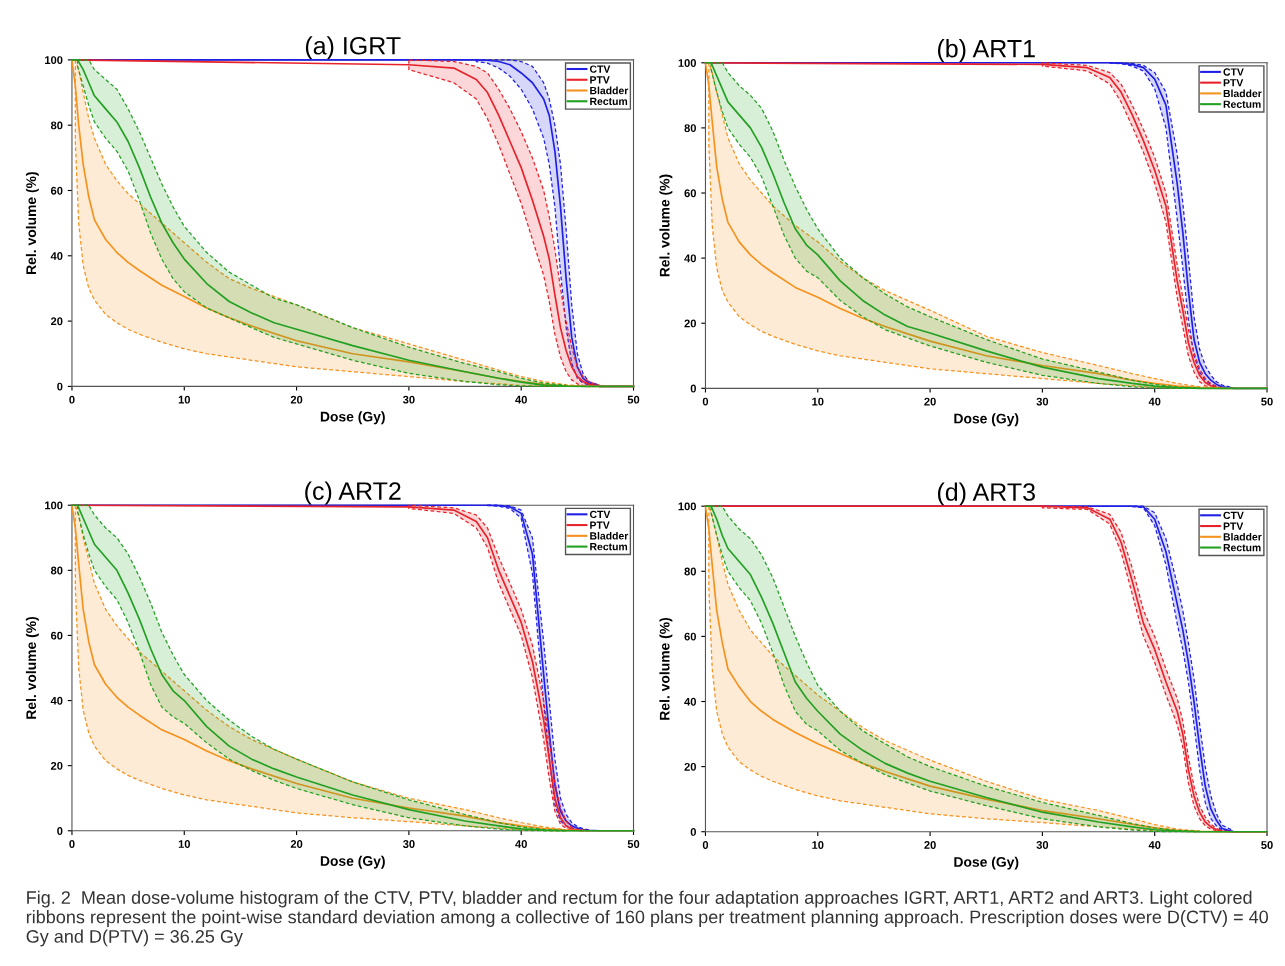 The width and height of the screenshot is (1285, 966). What do you see at coordinates (986, 494) in the screenshot?
I see `chart-title: (d) ART3` at bounding box center [986, 494].